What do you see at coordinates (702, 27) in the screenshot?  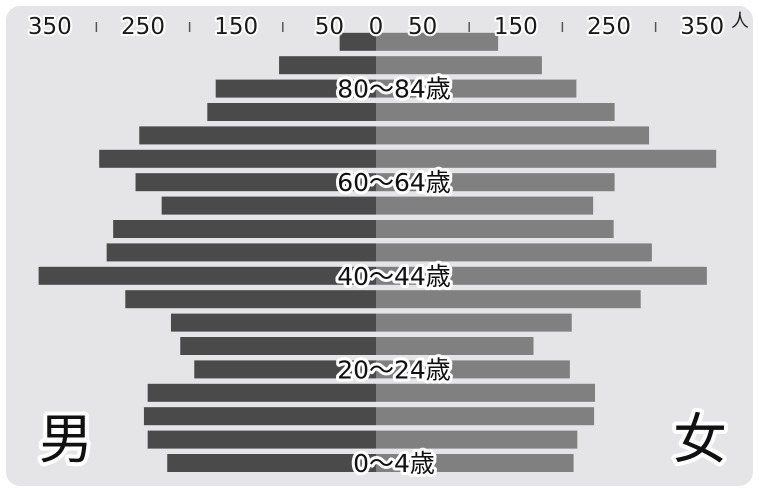 I see `tick-label-8: 350` at bounding box center [702, 27].